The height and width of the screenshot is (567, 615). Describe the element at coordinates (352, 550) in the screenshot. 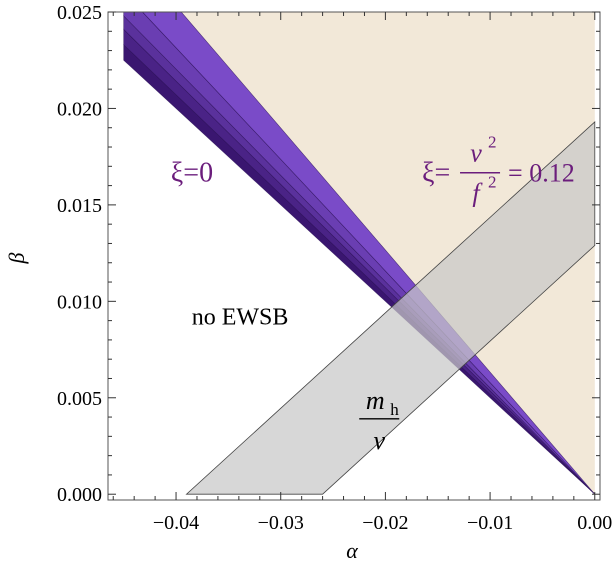

I see `x-axis-title: α` at that location.